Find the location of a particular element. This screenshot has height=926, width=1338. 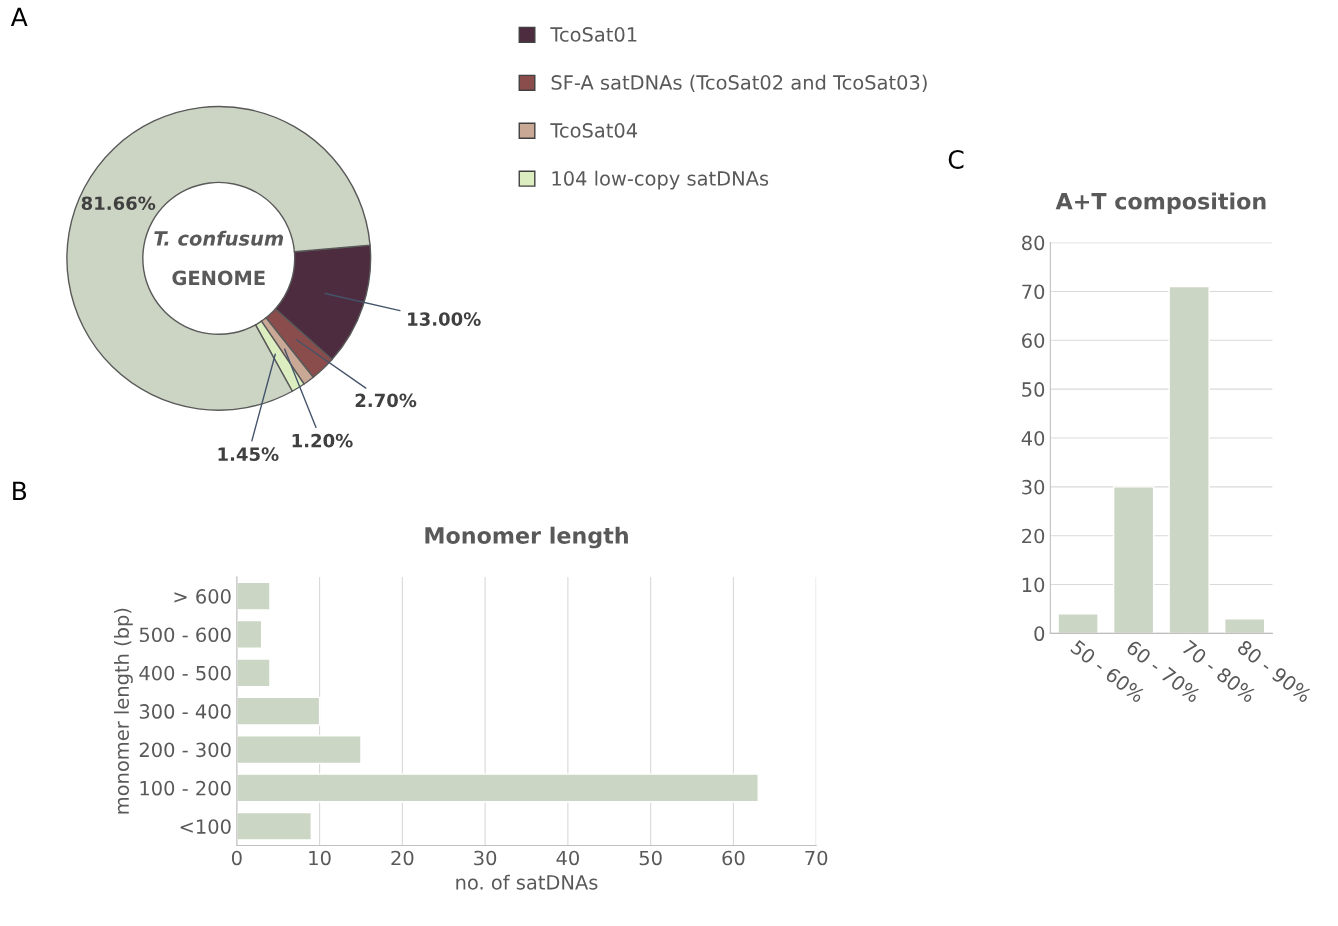

text: A is located at coordinates (19, 16).